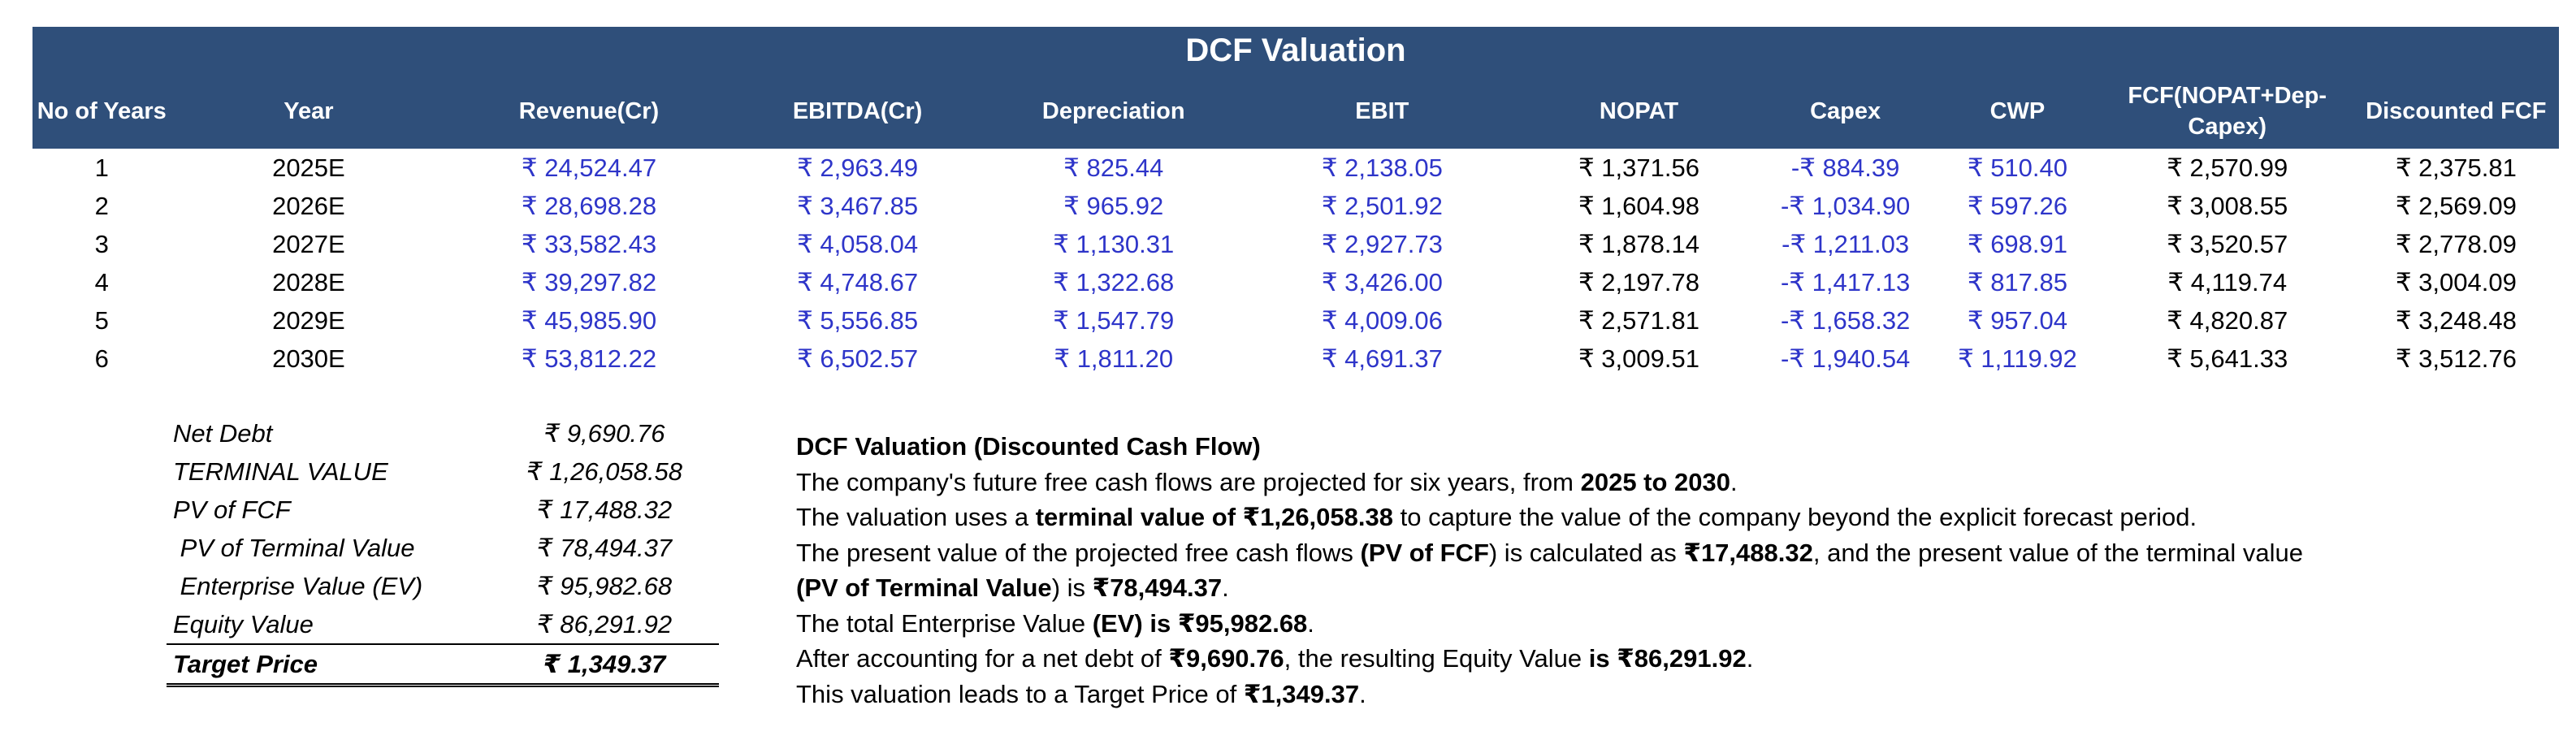  I want to click on cell-year: 2030E, so click(308, 358).